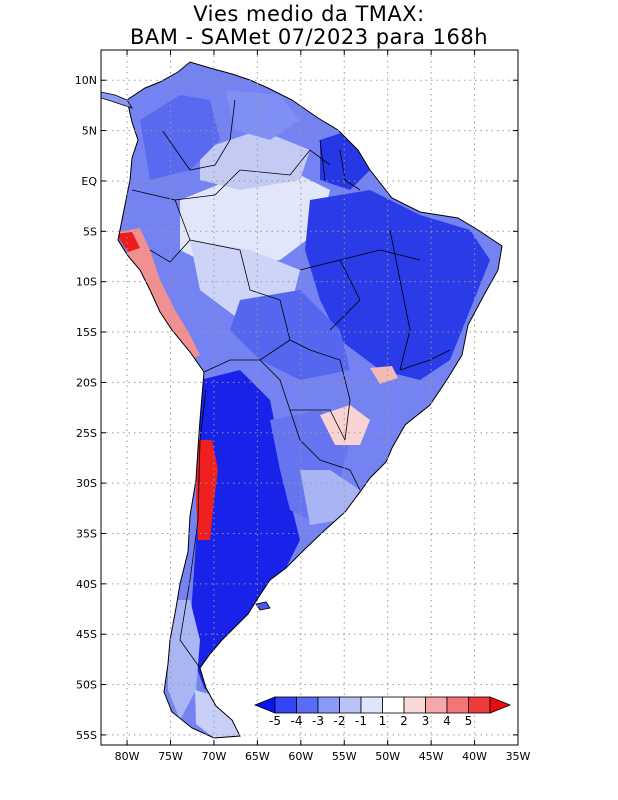  What do you see at coordinates (263, 606) in the screenshot?
I see `falkland-islands` at bounding box center [263, 606].